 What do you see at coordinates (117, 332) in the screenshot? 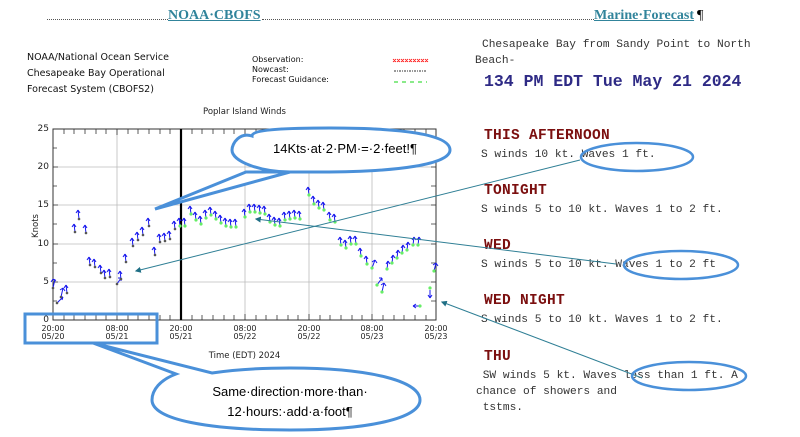
I see `x-tick-1: 08:00 05/21` at bounding box center [117, 332].